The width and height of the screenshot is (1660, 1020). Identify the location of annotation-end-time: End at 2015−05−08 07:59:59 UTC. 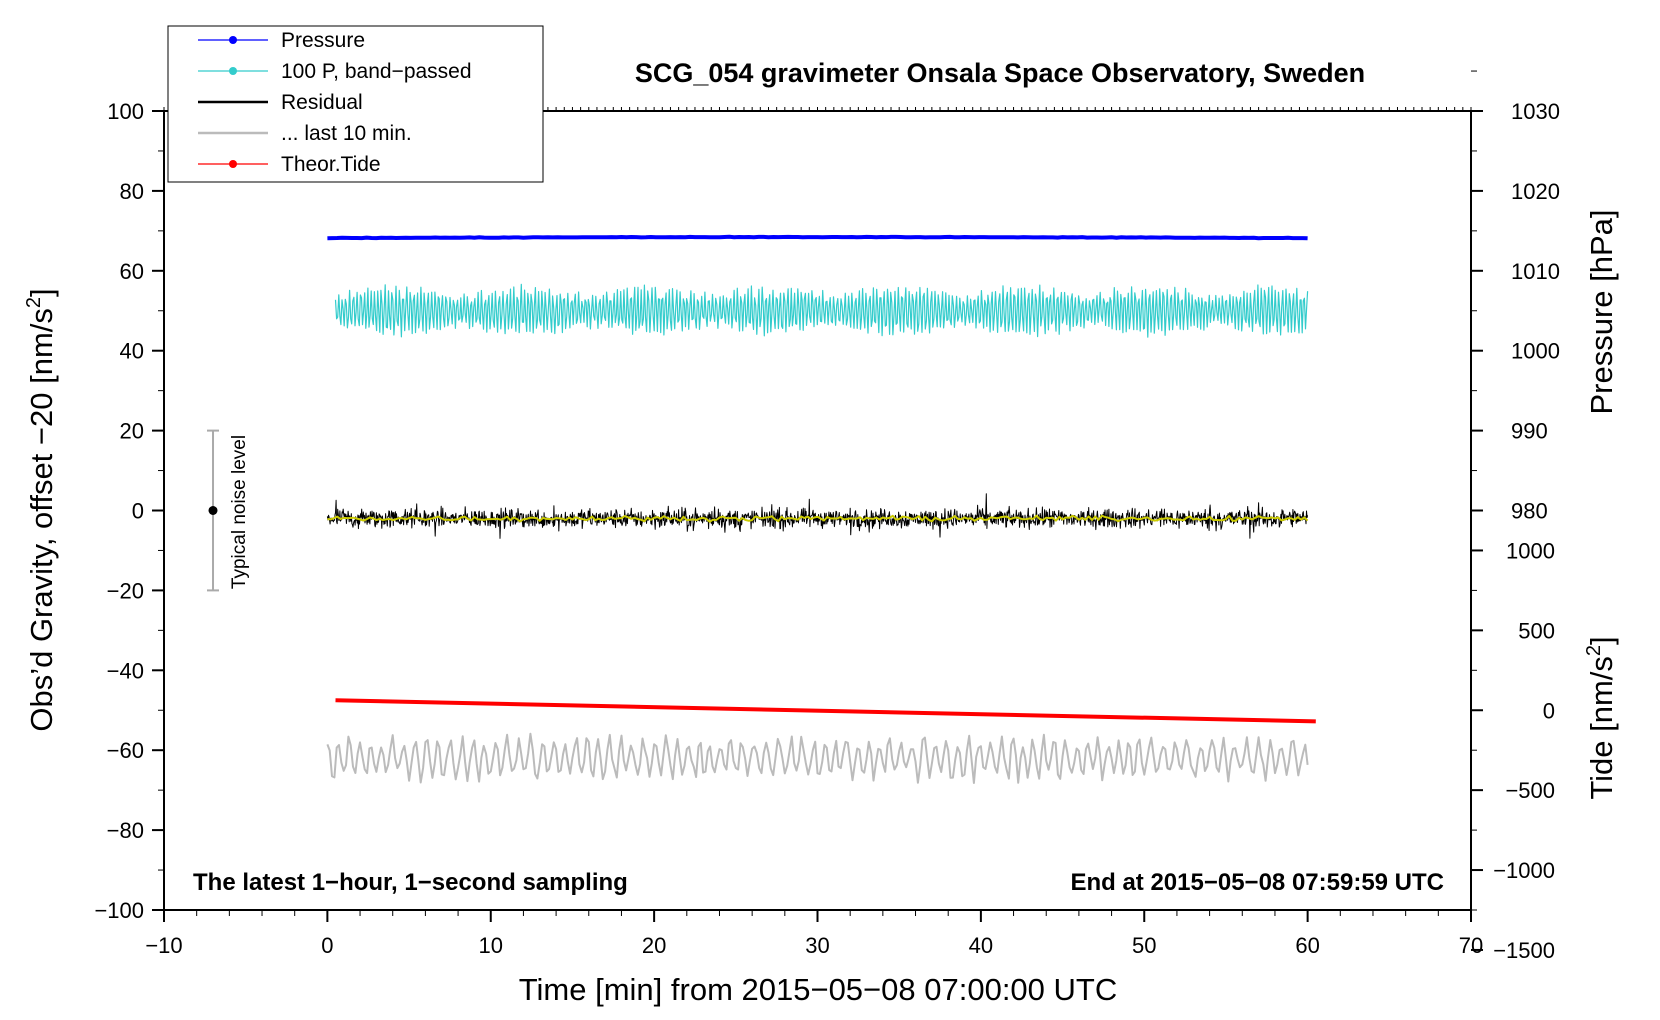
(1257, 882).